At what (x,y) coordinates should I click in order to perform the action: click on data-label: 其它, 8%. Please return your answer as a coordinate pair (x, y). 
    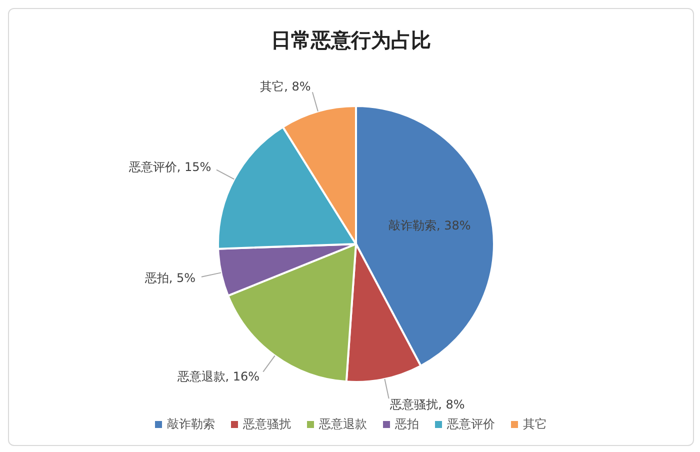
    Looking at the image, I should click on (285, 86).